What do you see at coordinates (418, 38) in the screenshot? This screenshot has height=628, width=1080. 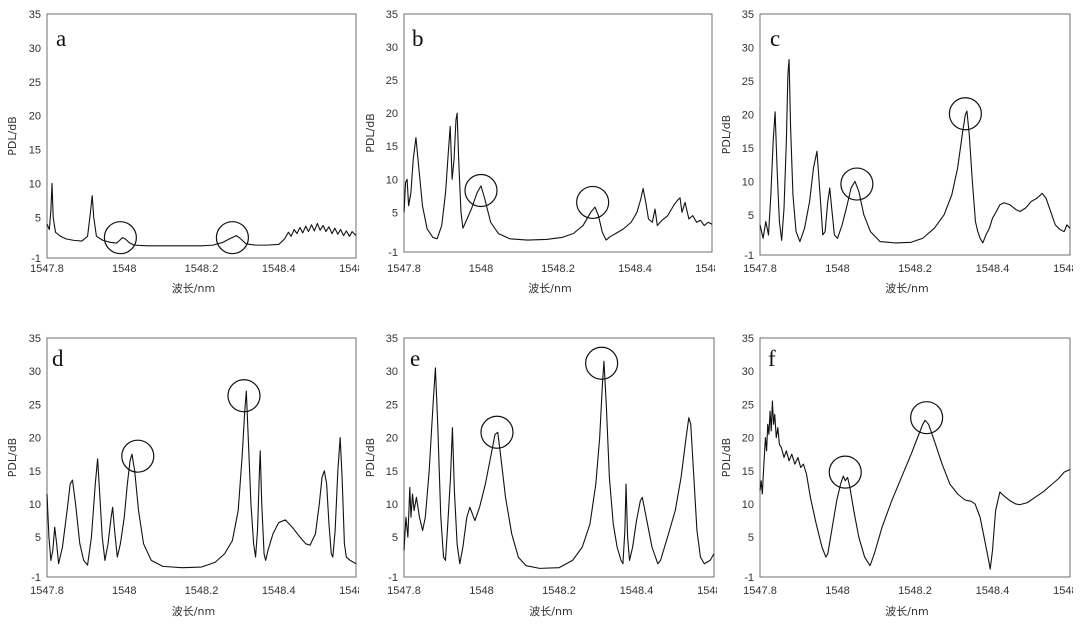 I see `panel-label: b` at bounding box center [418, 38].